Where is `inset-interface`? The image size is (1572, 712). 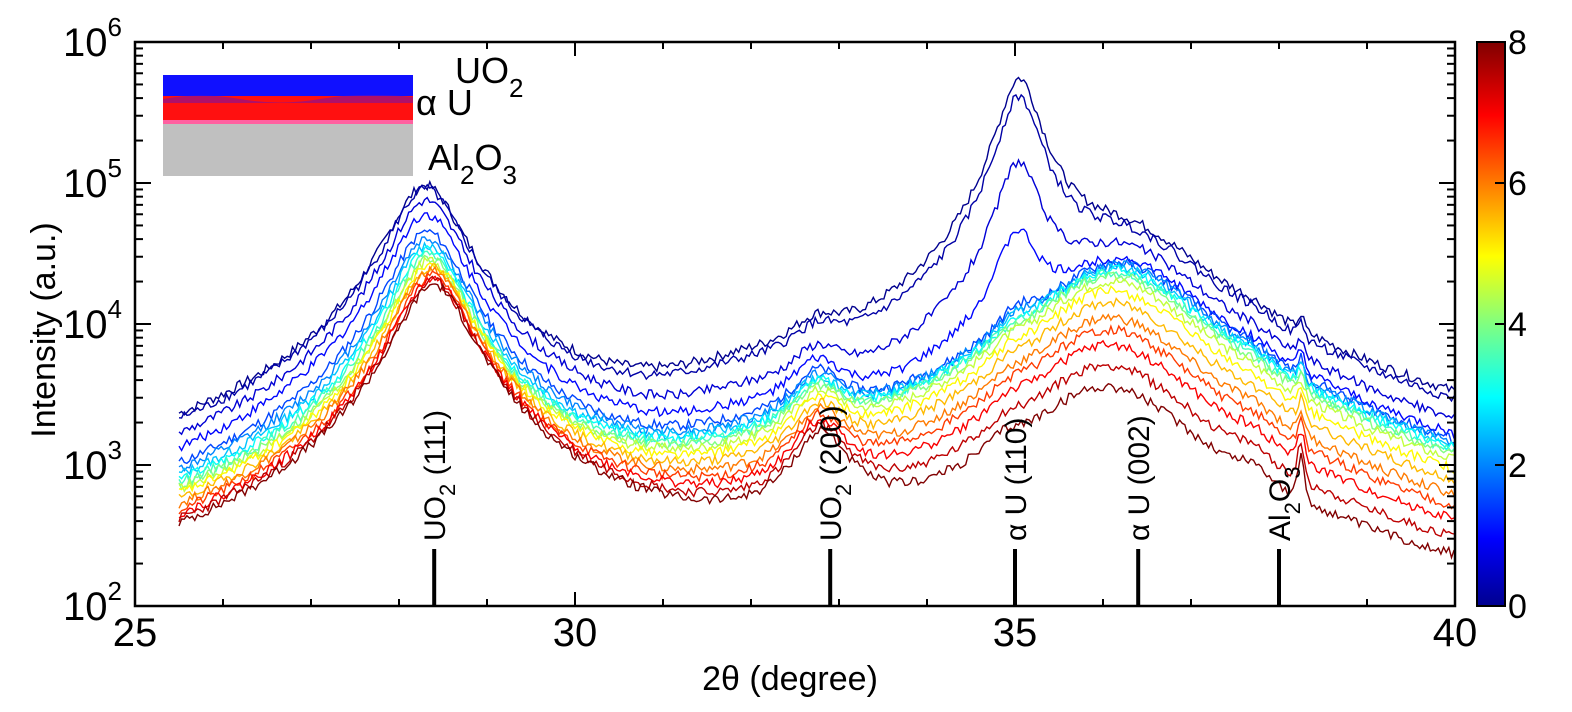 inset-interface is located at coordinates (288, 98).